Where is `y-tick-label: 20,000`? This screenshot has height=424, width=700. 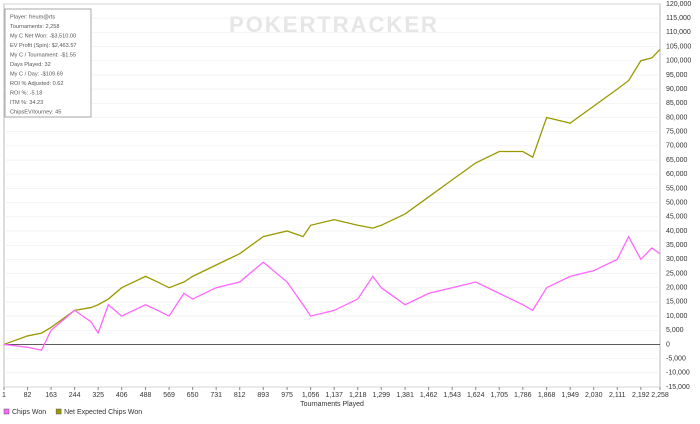 y-tick-label: 20,000 is located at coordinates (677, 288).